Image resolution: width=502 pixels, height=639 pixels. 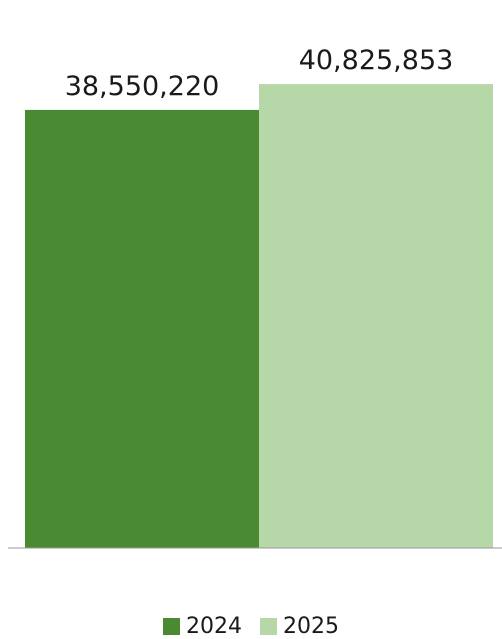 I want to click on legend-item-2024: 2024, so click(x=202, y=626).